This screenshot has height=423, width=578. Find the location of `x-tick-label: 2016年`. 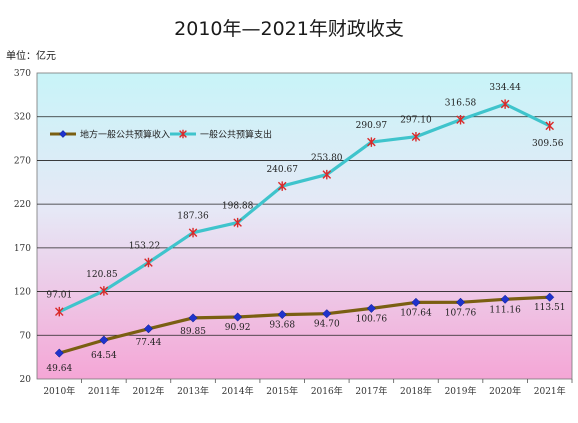

x-tick-label: 2016年 is located at coordinates (327, 391).